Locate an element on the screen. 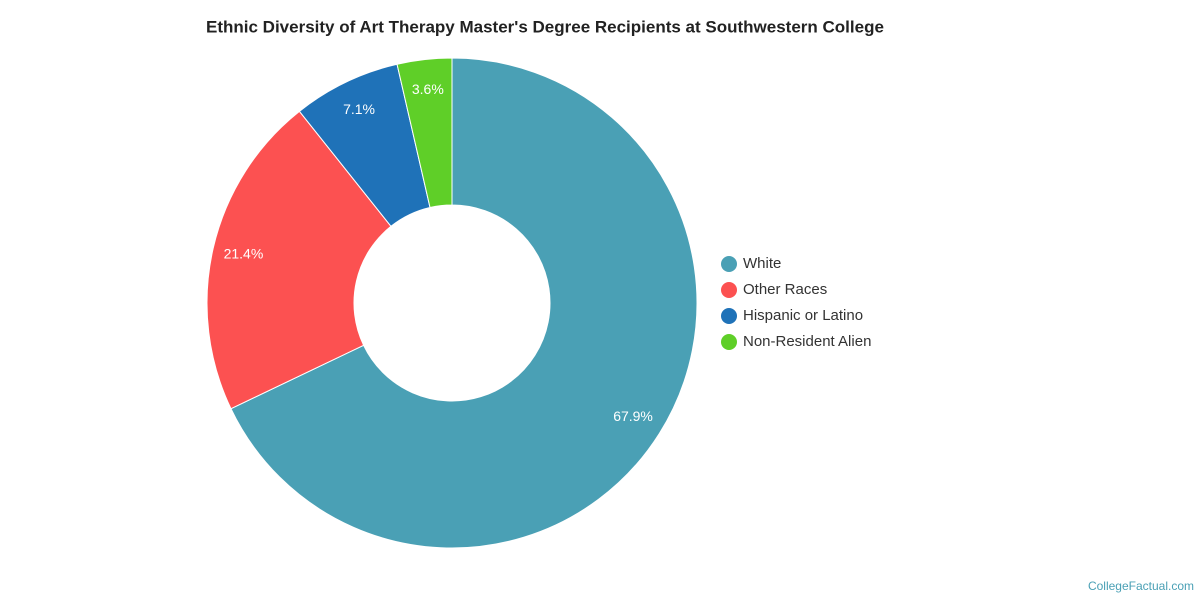  legend-label: Hispanic or Latino is located at coordinates (803, 315).